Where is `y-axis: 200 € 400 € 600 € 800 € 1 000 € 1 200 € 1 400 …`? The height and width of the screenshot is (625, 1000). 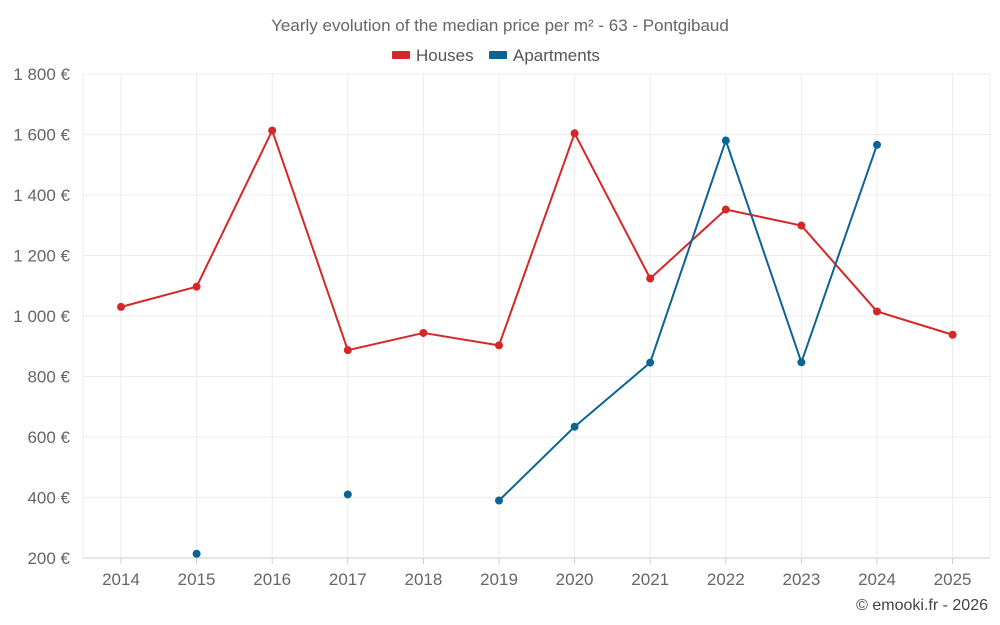 y-axis: 200 € 400 € 600 € 800 € 1 000 € 1 200 € 1 400 … is located at coordinates (41, 316).